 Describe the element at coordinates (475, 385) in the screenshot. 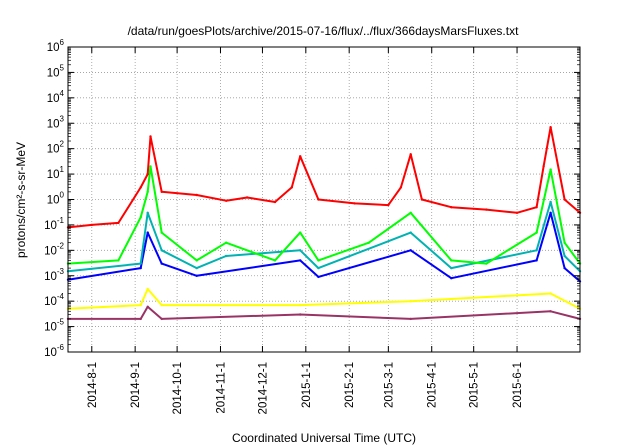

I see `x-tick-label: 2015-5-1` at that location.